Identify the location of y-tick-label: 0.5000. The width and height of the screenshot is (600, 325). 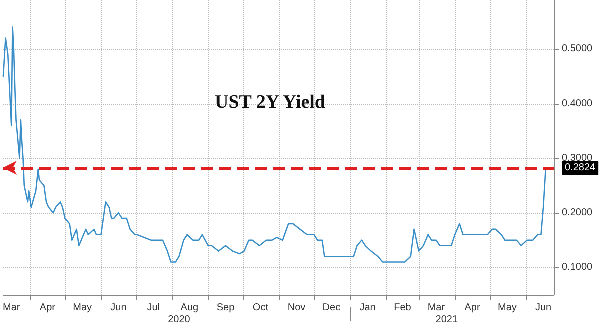
(578, 49).